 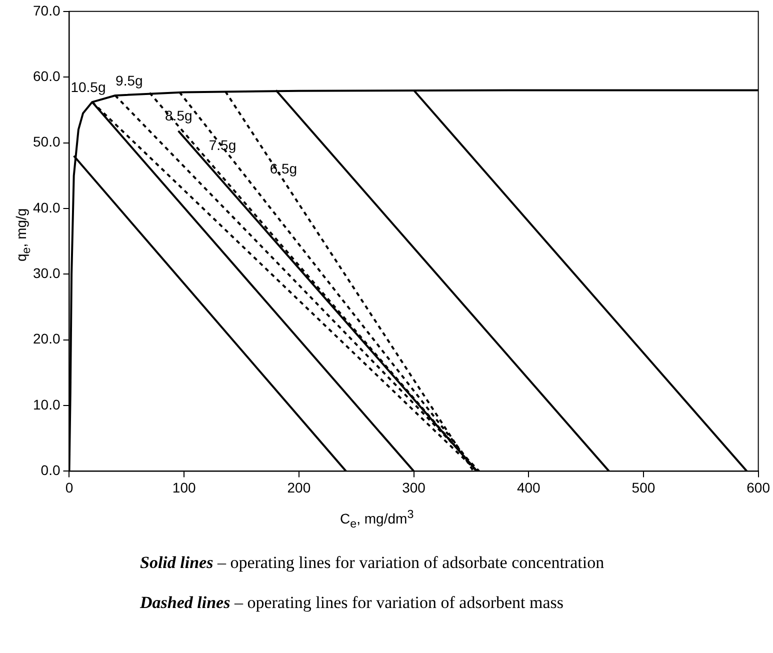 I want to click on x-tick-label: 0, so click(x=69, y=487).